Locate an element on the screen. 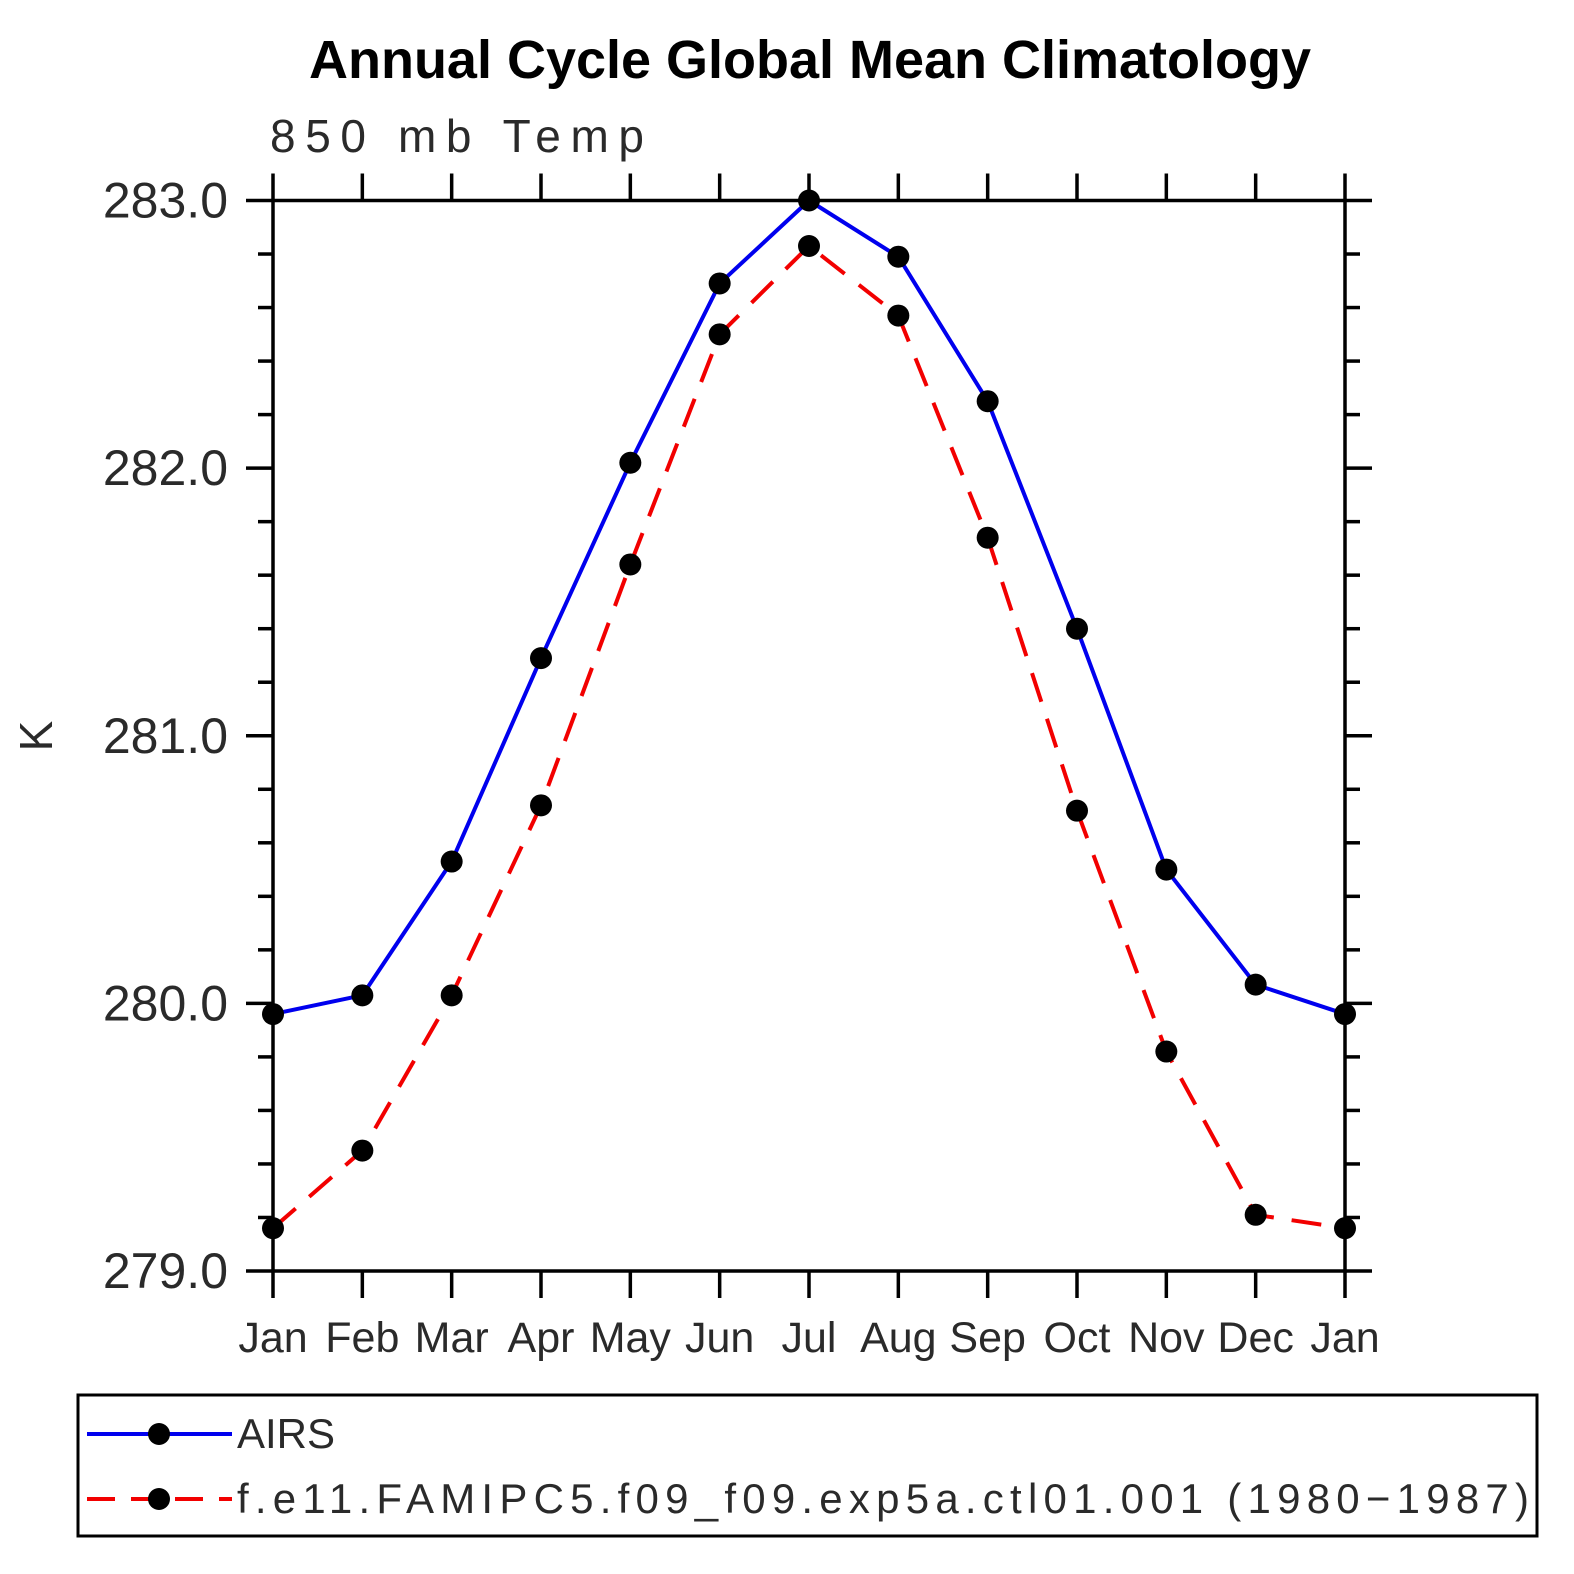 This screenshot has width=1574, height=1574. legend-label-airs: AIRS is located at coordinates (286, 1433).